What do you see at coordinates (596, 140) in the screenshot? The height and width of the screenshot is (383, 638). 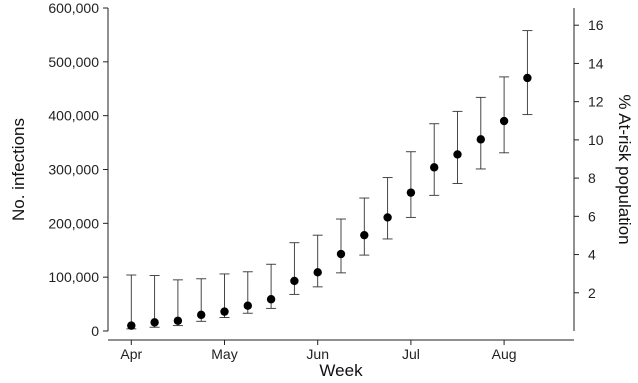 I see `y2-tick-label: 10` at bounding box center [596, 140].